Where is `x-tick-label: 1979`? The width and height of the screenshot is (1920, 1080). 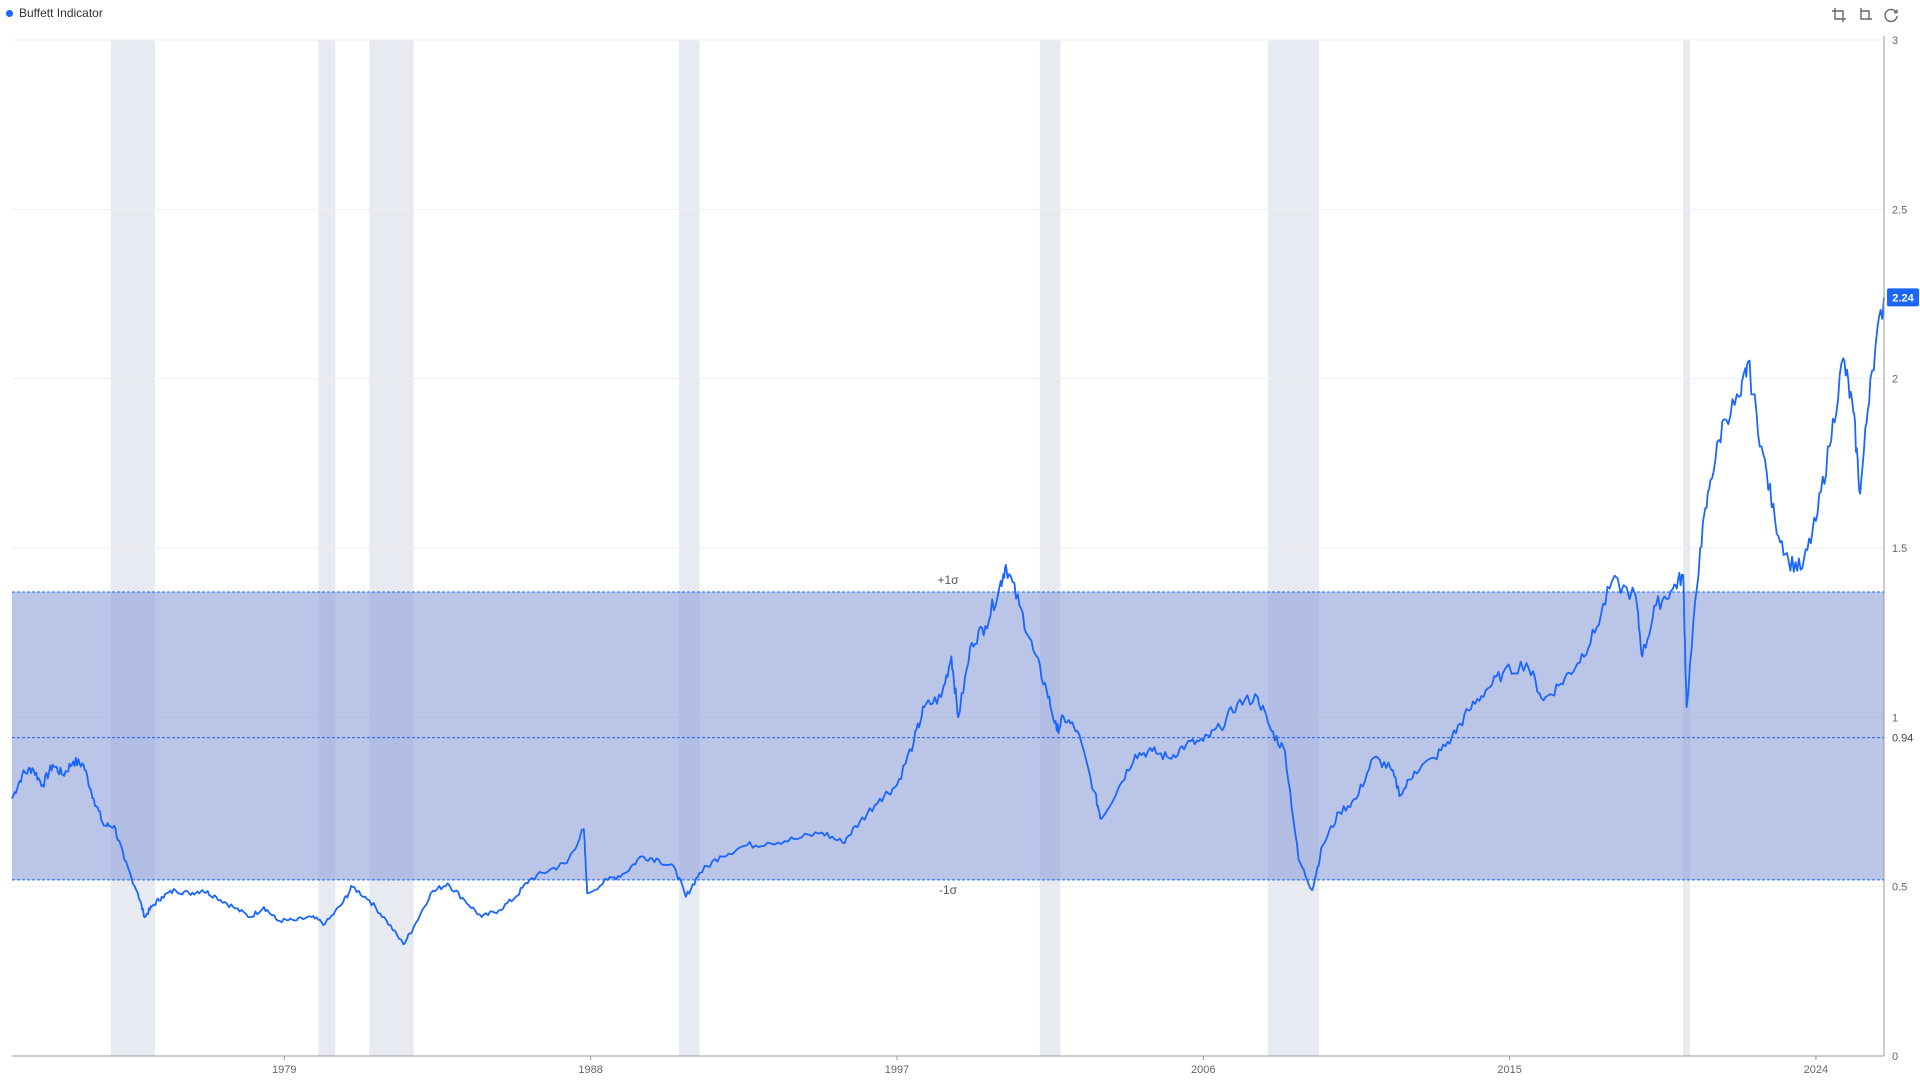 x-tick-label: 1979 is located at coordinates (284, 1070).